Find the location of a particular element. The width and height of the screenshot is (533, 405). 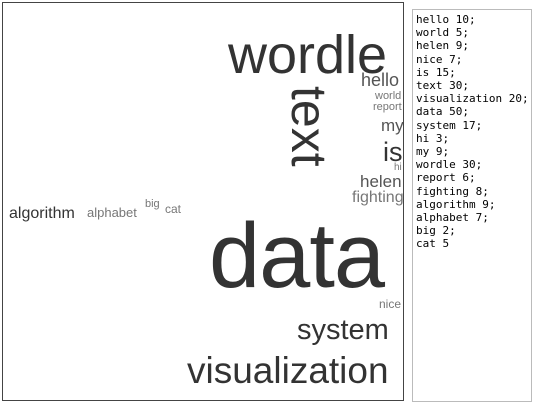

word-entry-line: is 15; is located at coordinates (473, 72).